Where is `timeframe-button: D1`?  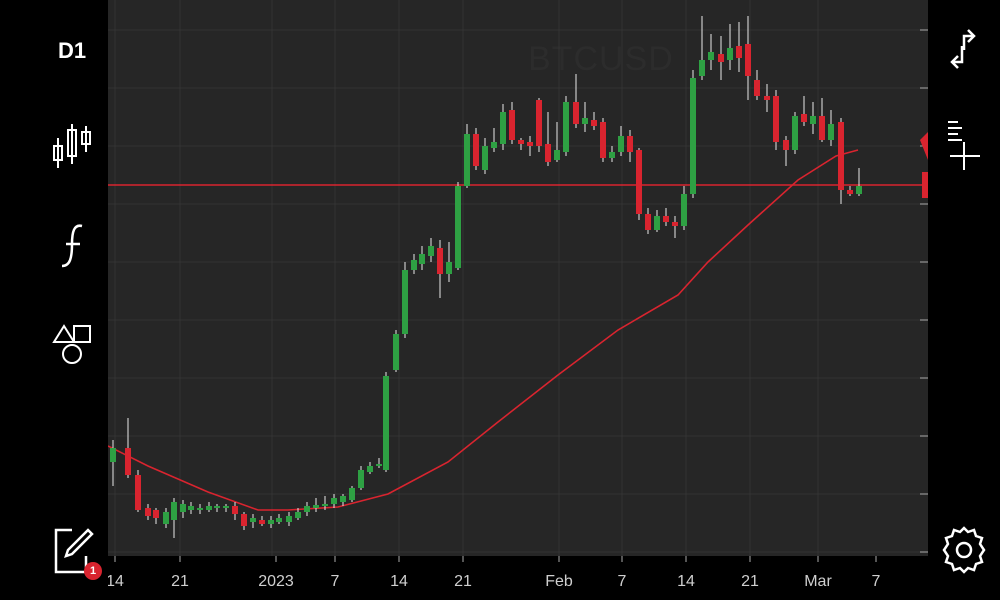 timeframe-button: D1 is located at coordinates (72, 50).